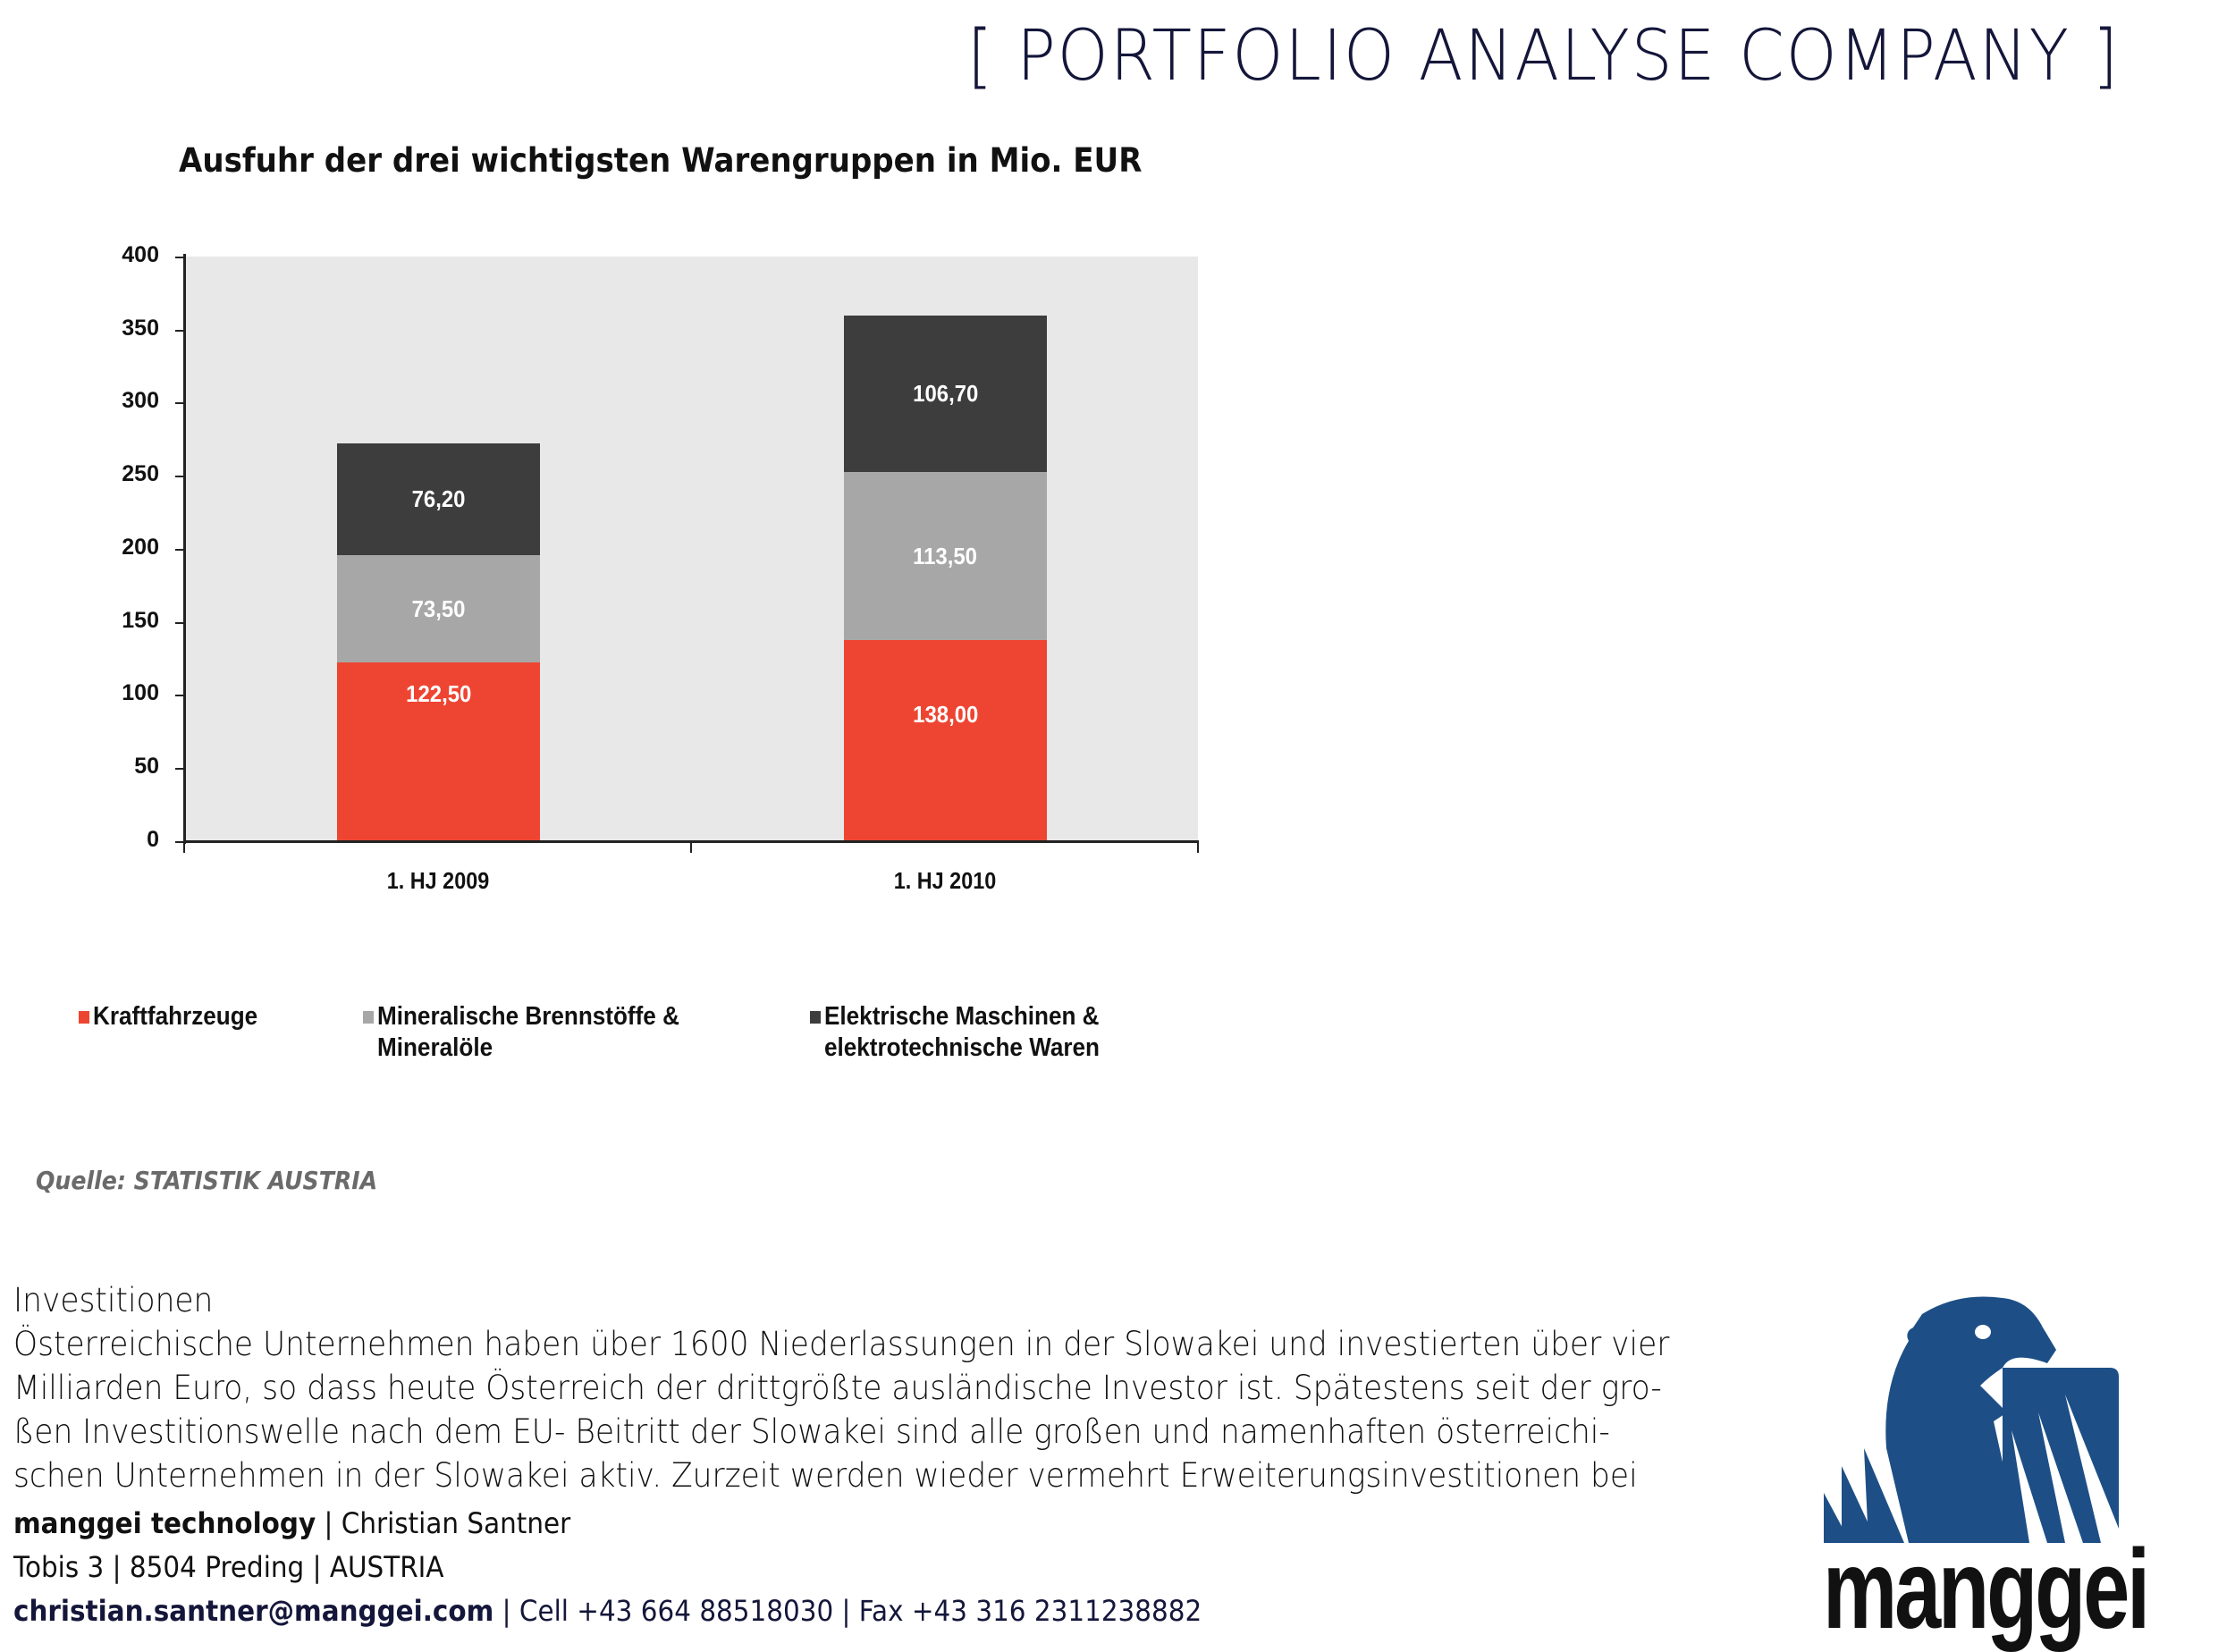 This screenshot has height=1652, width=2235. What do you see at coordinates (439, 752) in the screenshot?
I see `segment-kraftfahrzeuge: 122,50` at bounding box center [439, 752].